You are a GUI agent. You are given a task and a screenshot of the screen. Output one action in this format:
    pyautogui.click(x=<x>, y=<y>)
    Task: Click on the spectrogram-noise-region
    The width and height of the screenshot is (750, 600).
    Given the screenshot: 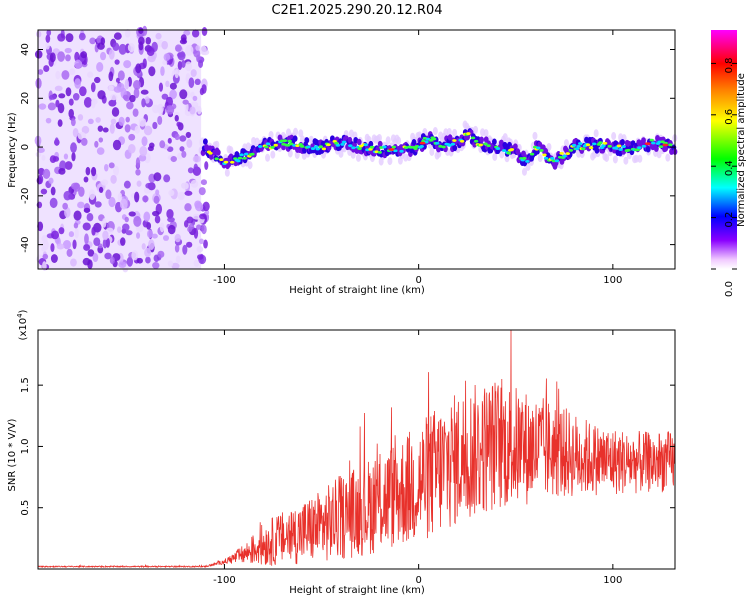 What is the action you would take?
    pyautogui.click(x=122, y=149)
    